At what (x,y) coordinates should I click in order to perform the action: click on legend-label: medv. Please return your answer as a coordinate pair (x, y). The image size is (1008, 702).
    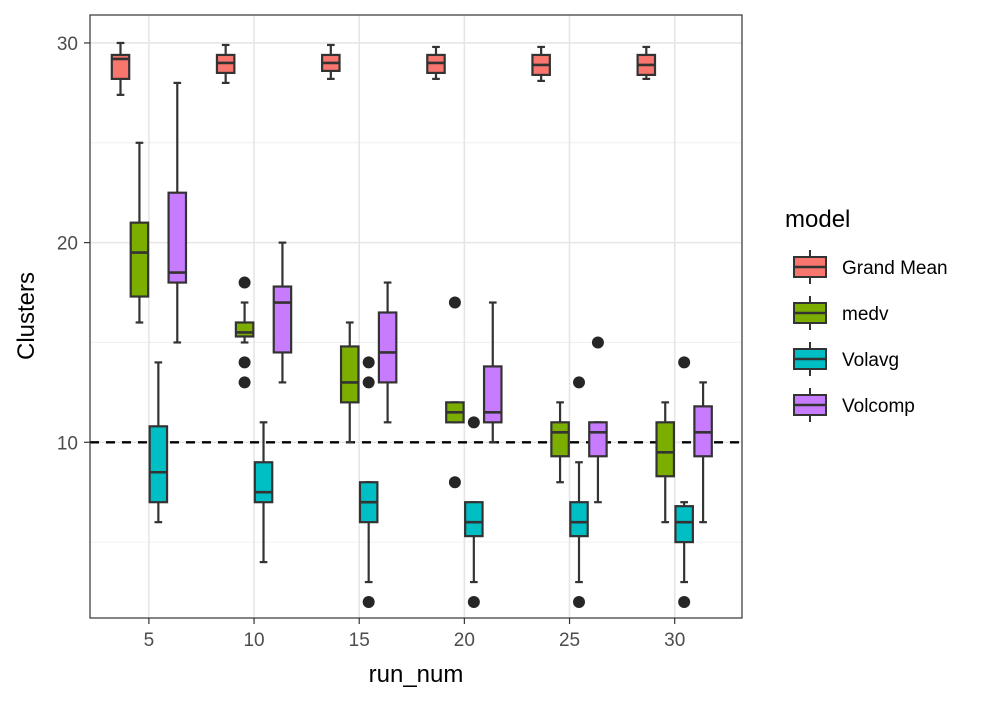
    Looking at the image, I should click on (865, 314).